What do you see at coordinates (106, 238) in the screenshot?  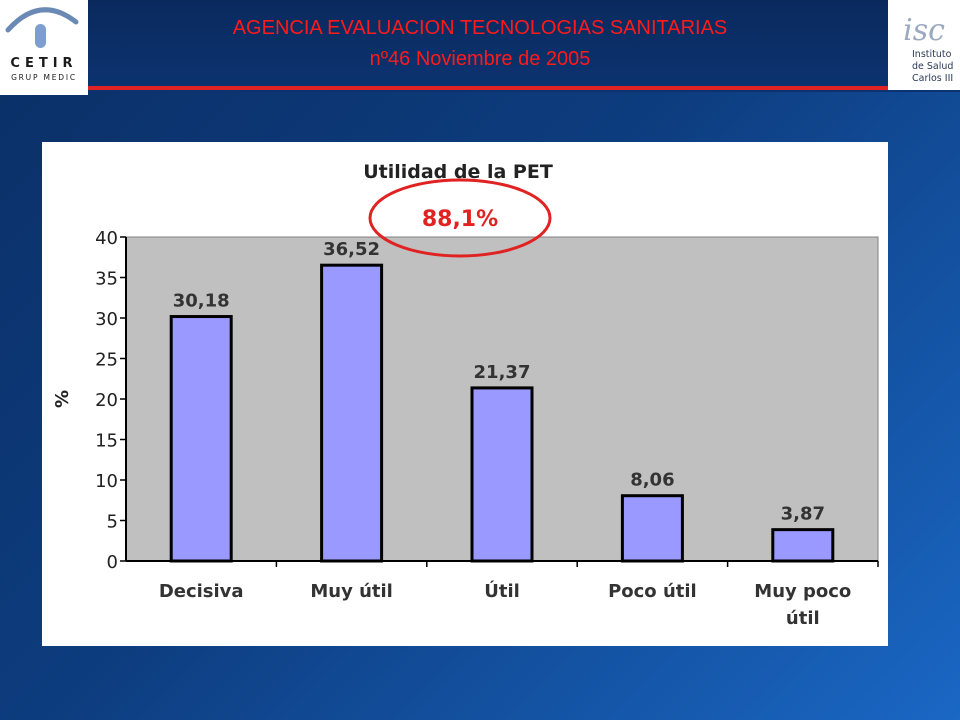 I see `y-tick-label-8: 40` at bounding box center [106, 238].